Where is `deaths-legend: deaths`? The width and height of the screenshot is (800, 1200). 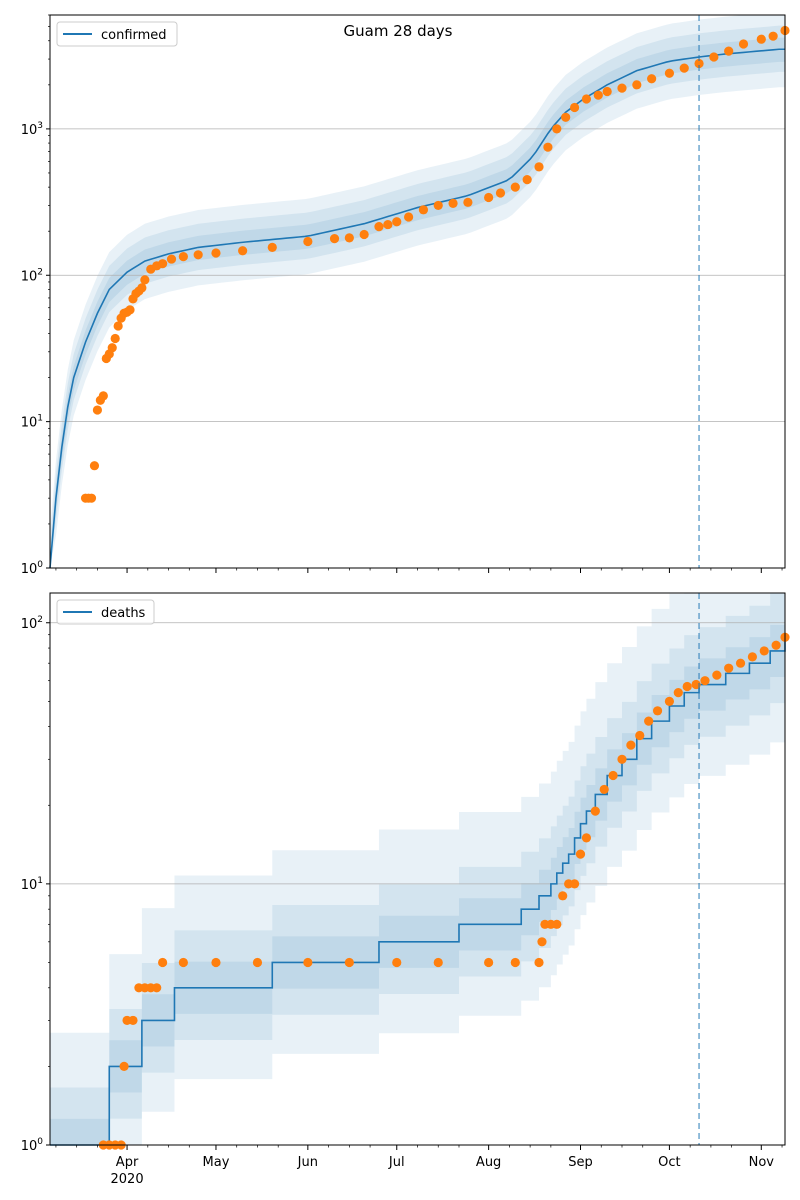 deaths-legend: deaths is located at coordinates (105, 612).